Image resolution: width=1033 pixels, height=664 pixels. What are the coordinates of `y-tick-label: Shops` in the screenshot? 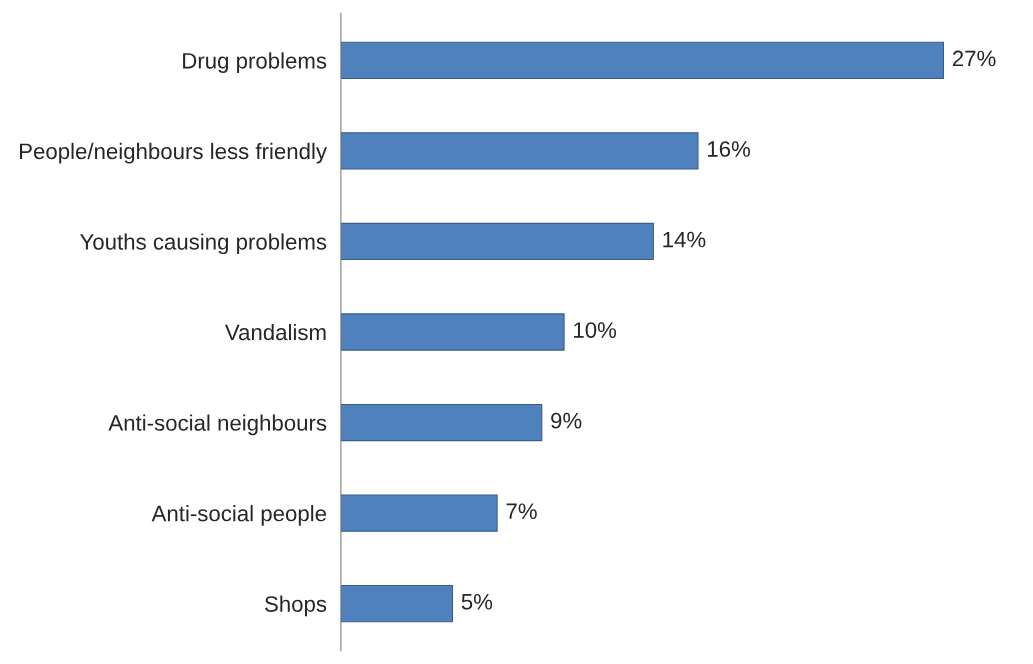 It's located at (296, 606).